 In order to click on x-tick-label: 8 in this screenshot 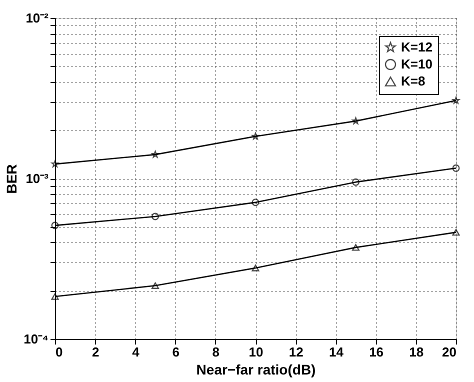, I will do `click(216, 352)`.